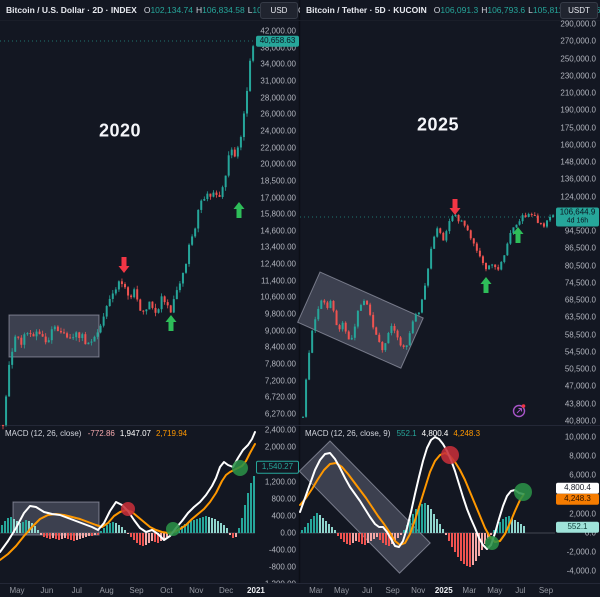 The height and width of the screenshot is (597, 600). I want to click on macd-axis-label: -400.00, so click(282, 550).